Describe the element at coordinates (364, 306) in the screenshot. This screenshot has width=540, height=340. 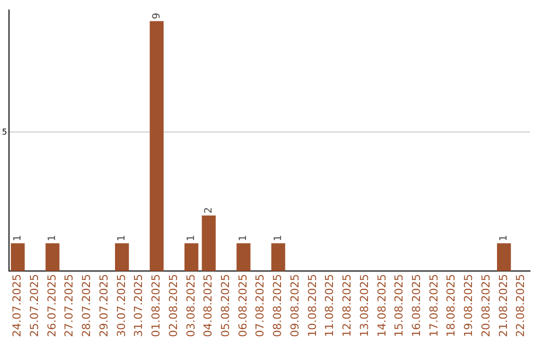
I see `x-tick-label: 13.08.2025` at that location.